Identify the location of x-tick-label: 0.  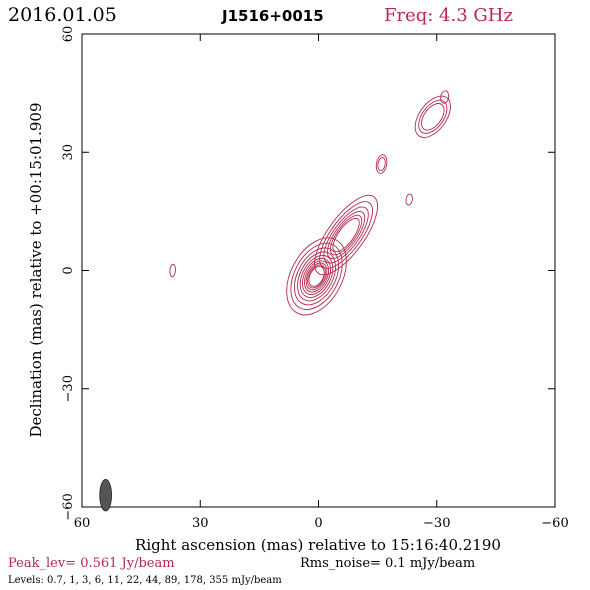
(318, 523).